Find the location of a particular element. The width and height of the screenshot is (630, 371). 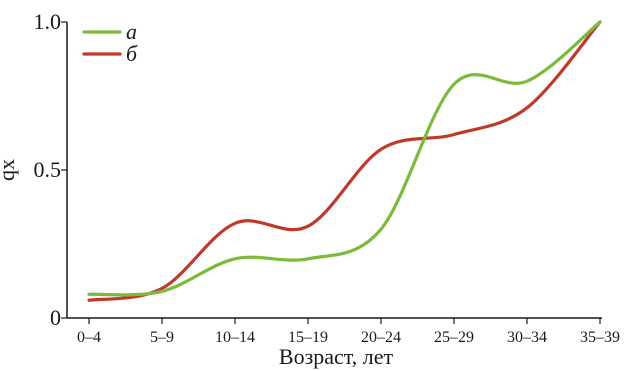

x-tick-label: 15–19 is located at coordinates (308, 337).